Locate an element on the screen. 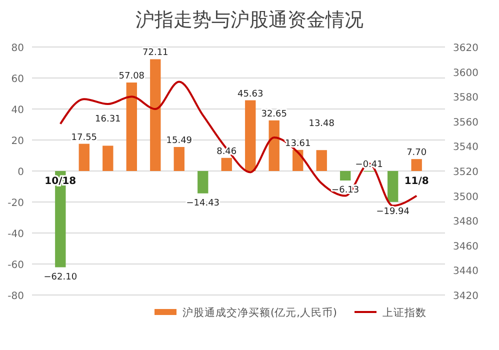  legend-label: 沪股通成交净买额(亿元,人民币) is located at coordinates (260, 312).